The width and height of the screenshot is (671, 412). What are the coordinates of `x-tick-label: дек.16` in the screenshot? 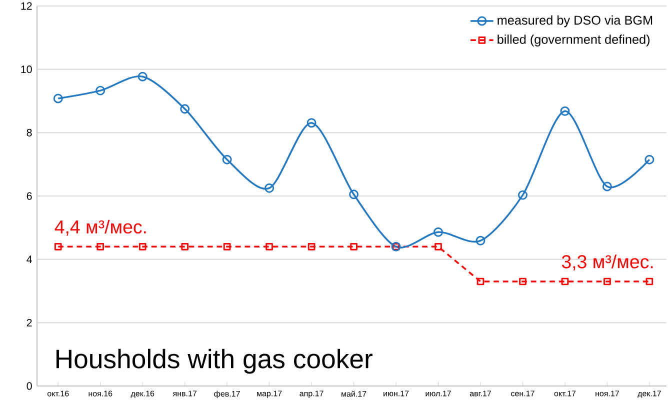 It's located at (142, 394).